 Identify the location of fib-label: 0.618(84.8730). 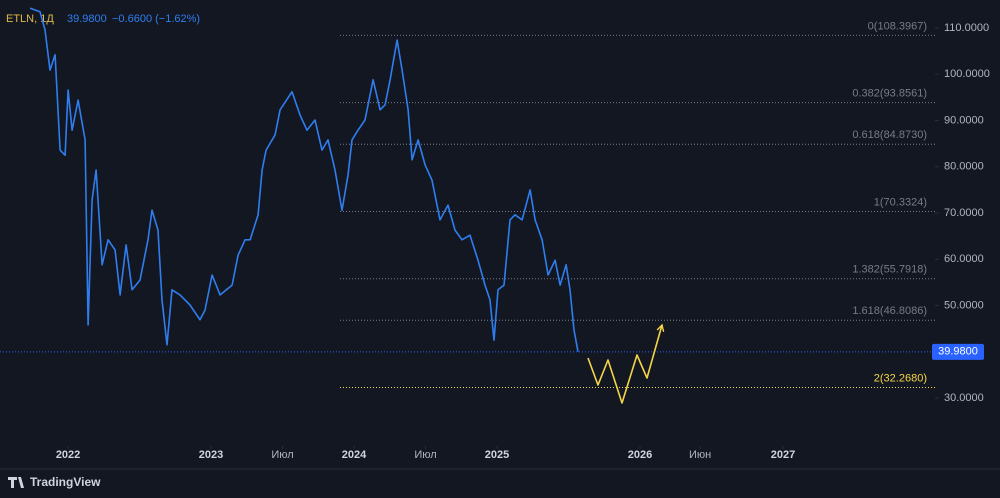
(889, 135).